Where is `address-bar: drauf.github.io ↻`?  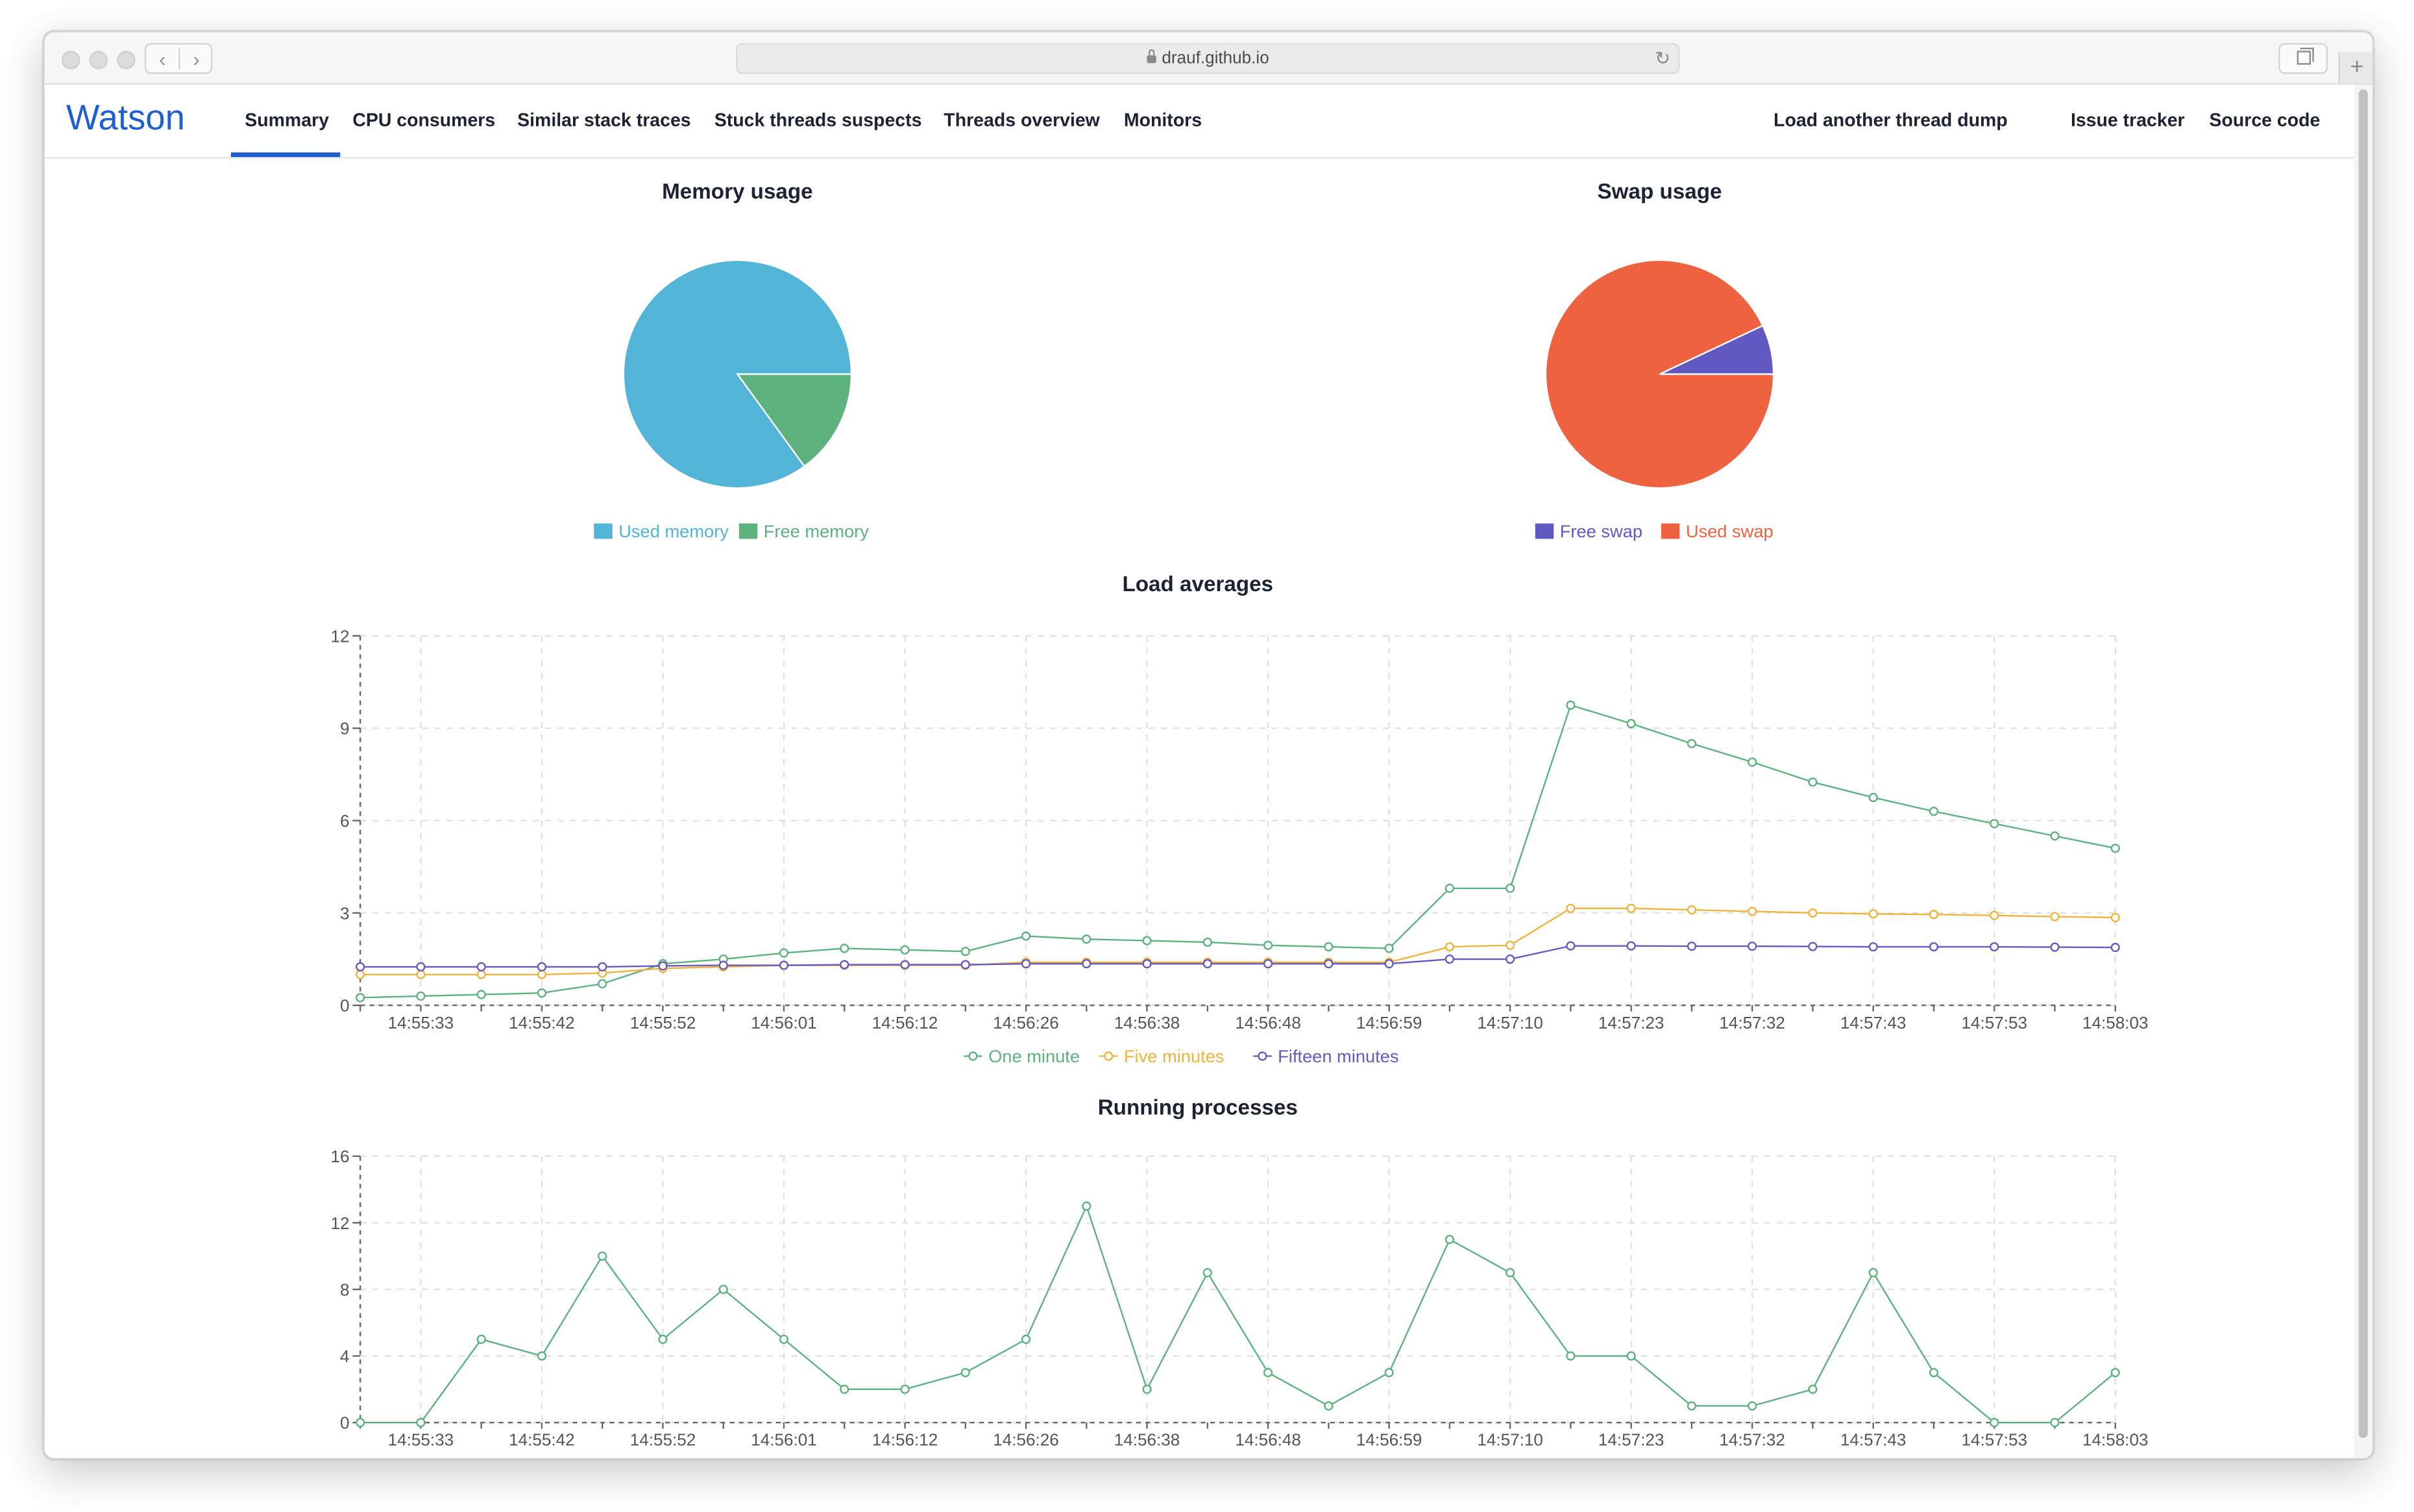
address-bar: drauf.github.io ↻ is located at coordinates (1208, 58).